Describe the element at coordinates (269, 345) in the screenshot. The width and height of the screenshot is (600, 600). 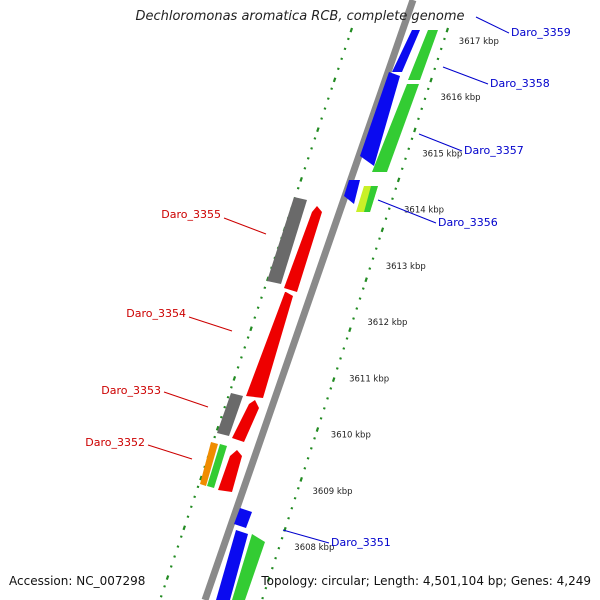
I see `gene-daro3354-red` at that location.